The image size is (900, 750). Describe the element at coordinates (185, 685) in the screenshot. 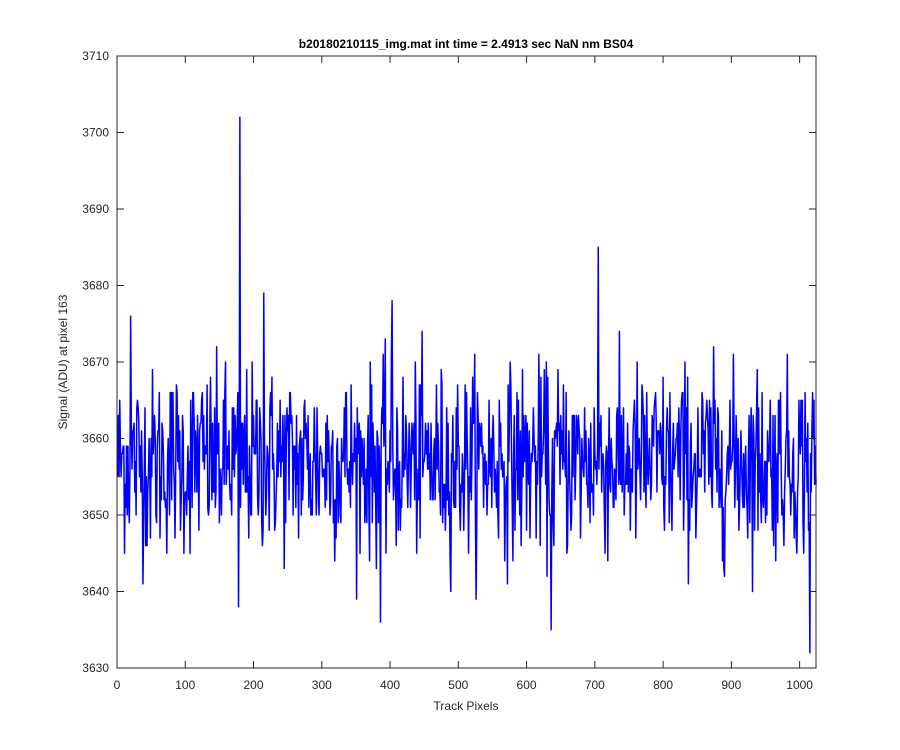

I see `x-tick-label: 100` at that location.